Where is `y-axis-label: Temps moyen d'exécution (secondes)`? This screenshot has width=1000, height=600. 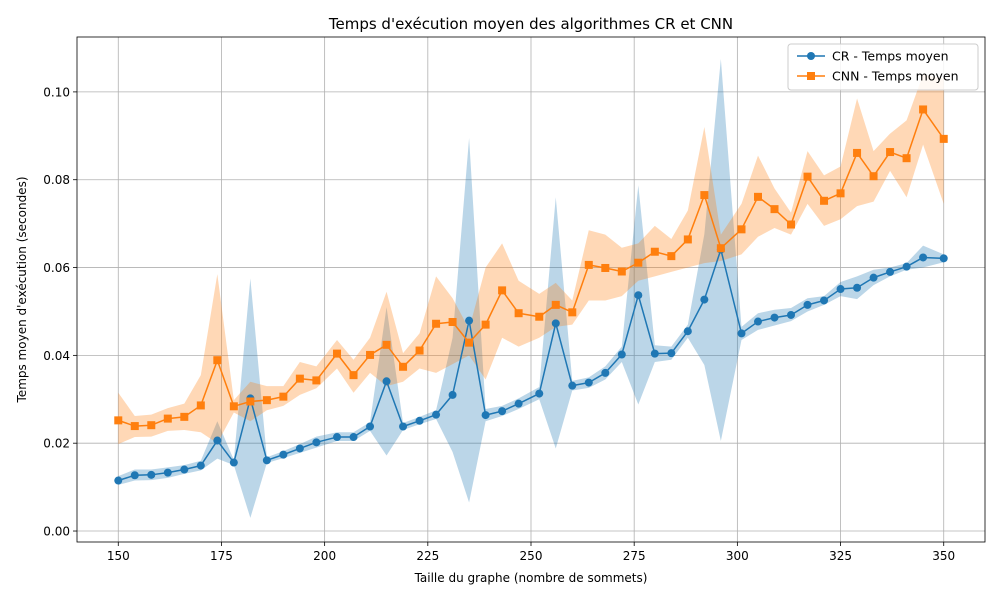
y-axis-label: Temps moyen d'exécution (secondes) is located at coordinates (22, 290).